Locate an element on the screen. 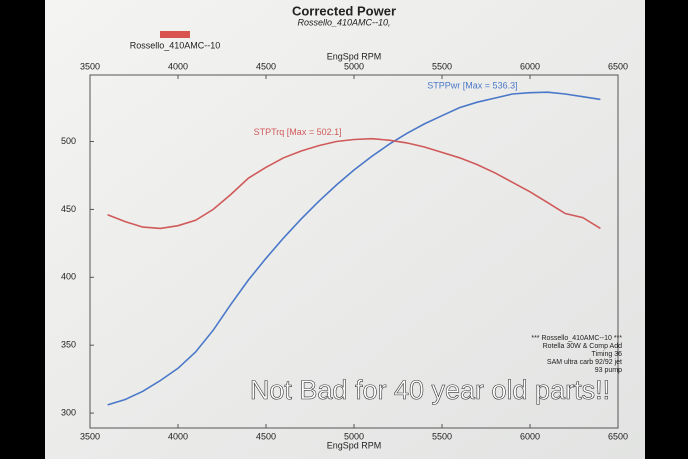 The image size is (688, 459). legend-swatch is located at coordinates (175, 34).